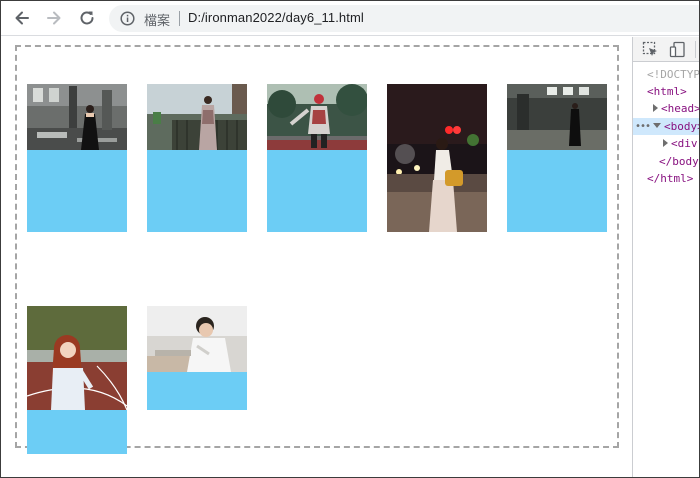 This screenshot has width=700, height=478. I want to click on info-icon, so click(127, 18).